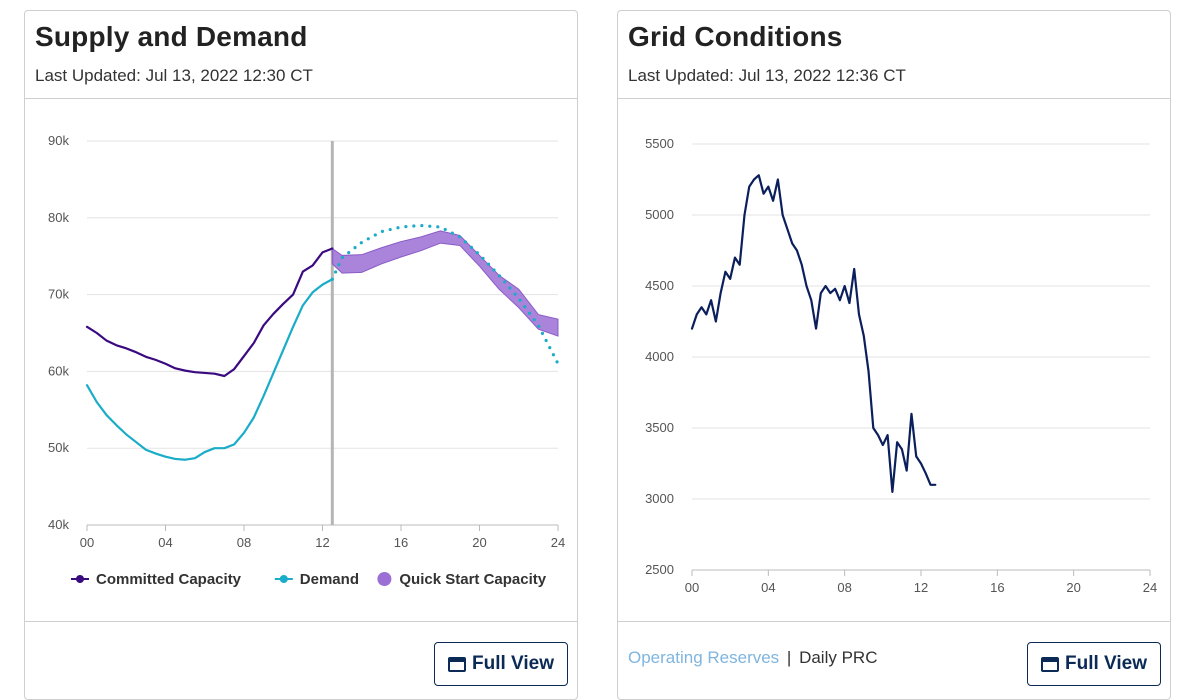 Image resolution: width=1200 pixels, height=700 pixels. What do you see at coordinates (735, 36) in the screenshot?
I see `card-title: Grid Conditions` at bounding box center [735, 36].